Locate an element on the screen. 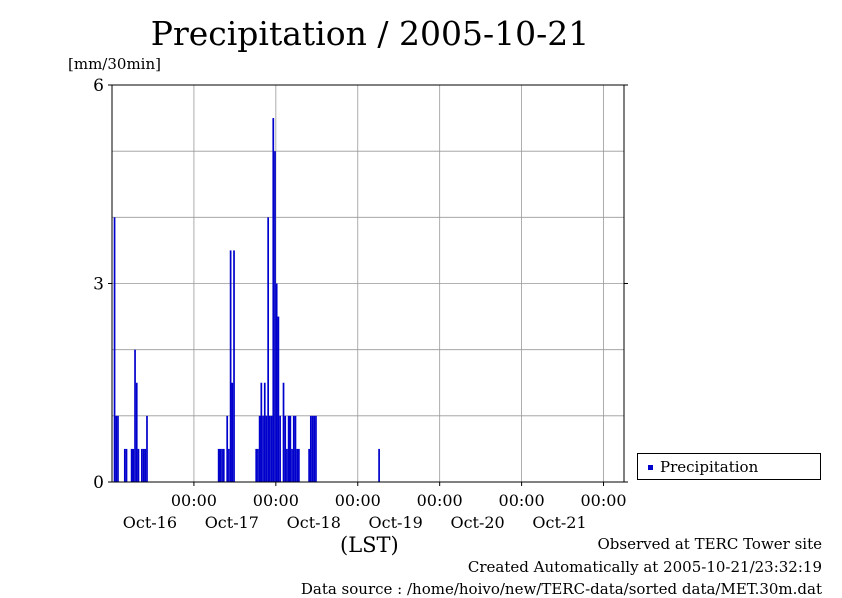  x-tick-date: Oct-17 is located at coordinates (232, 522).